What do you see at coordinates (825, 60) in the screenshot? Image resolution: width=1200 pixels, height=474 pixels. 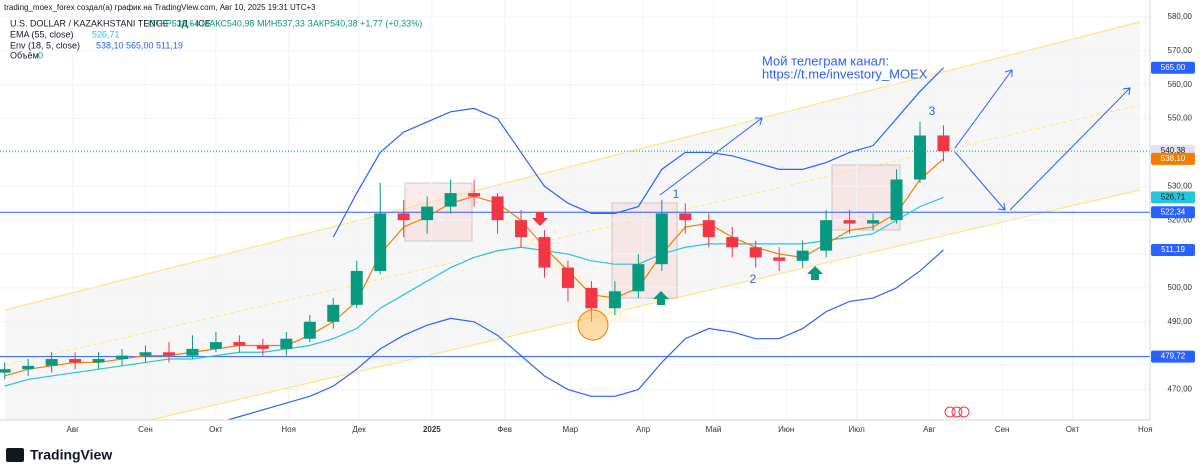 I see `annotation: Мой телеграм канал:` at bounding box center [825, 60].